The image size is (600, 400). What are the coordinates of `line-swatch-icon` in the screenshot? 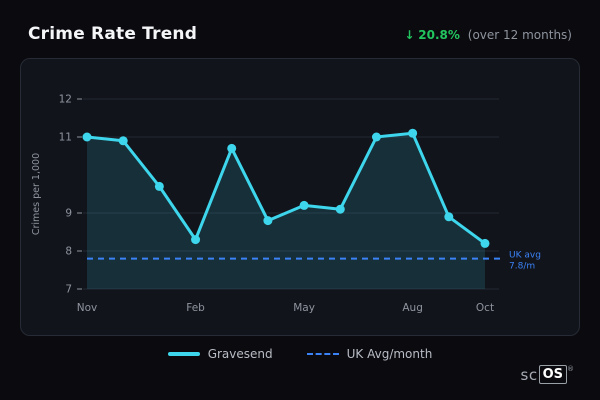 It's located at (183, 354).